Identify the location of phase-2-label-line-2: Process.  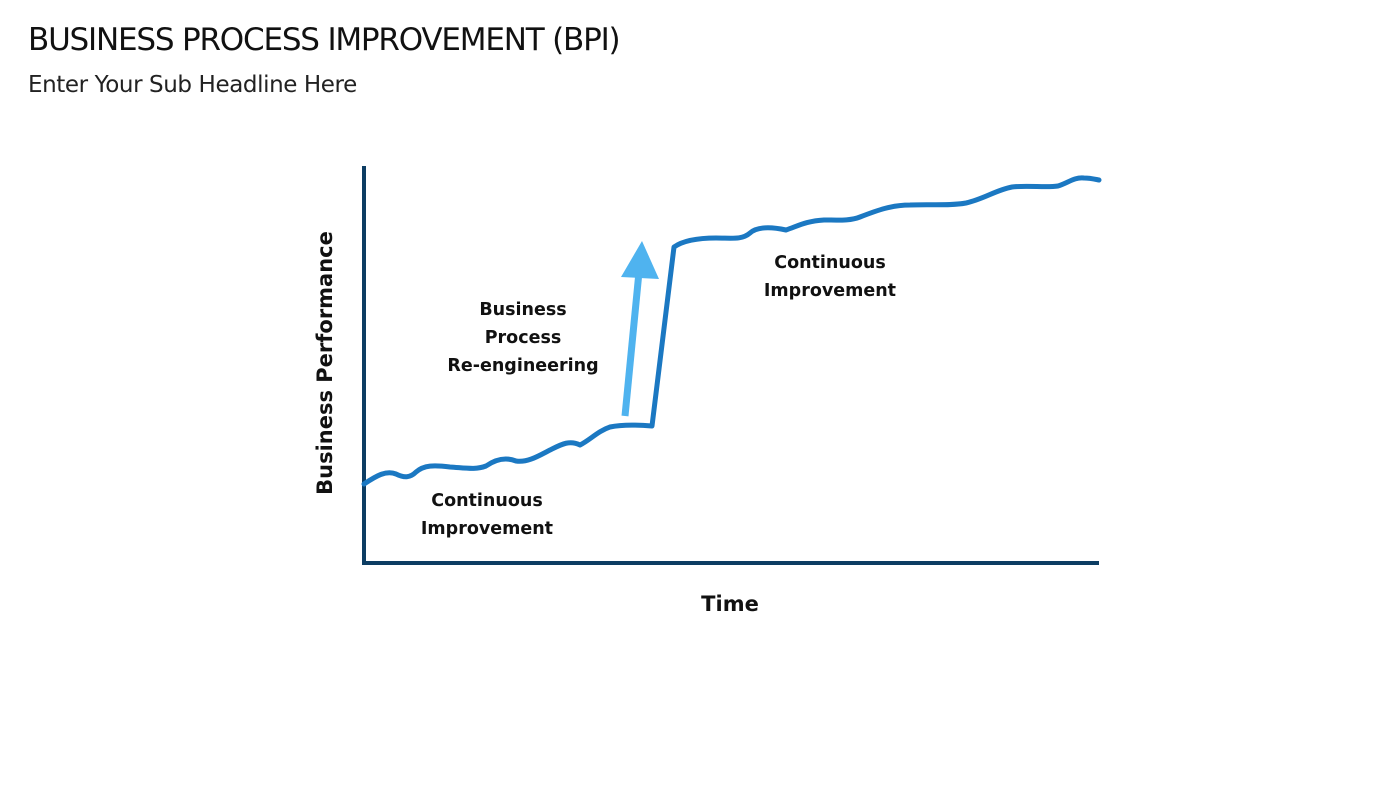
(523, 338).